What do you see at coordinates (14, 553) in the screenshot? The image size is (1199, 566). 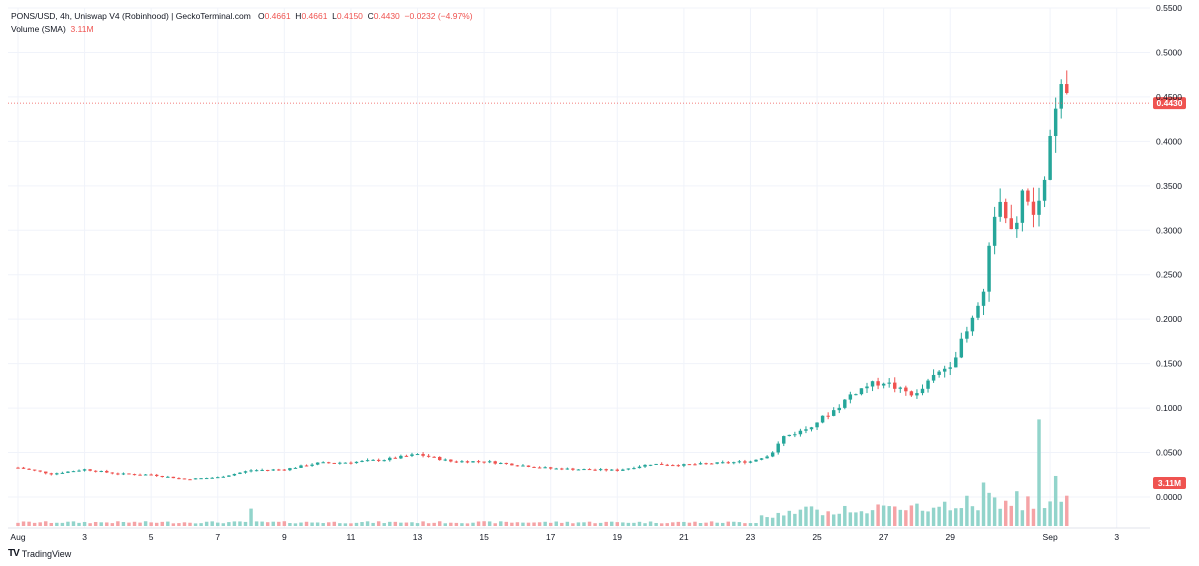 I see `tradingview-logo-icon: TV` at bounding box center [14, 553].